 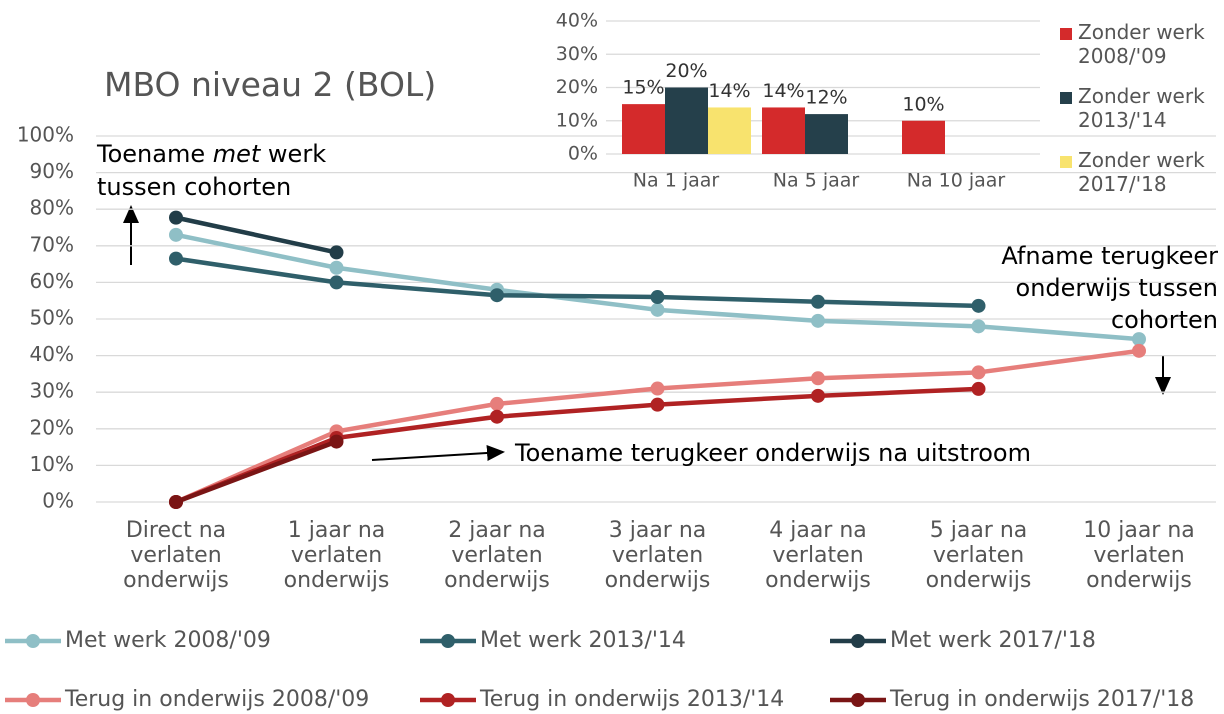 I want to click on legend-label: Met werk 2013/'14, so click(x=583, y=640).